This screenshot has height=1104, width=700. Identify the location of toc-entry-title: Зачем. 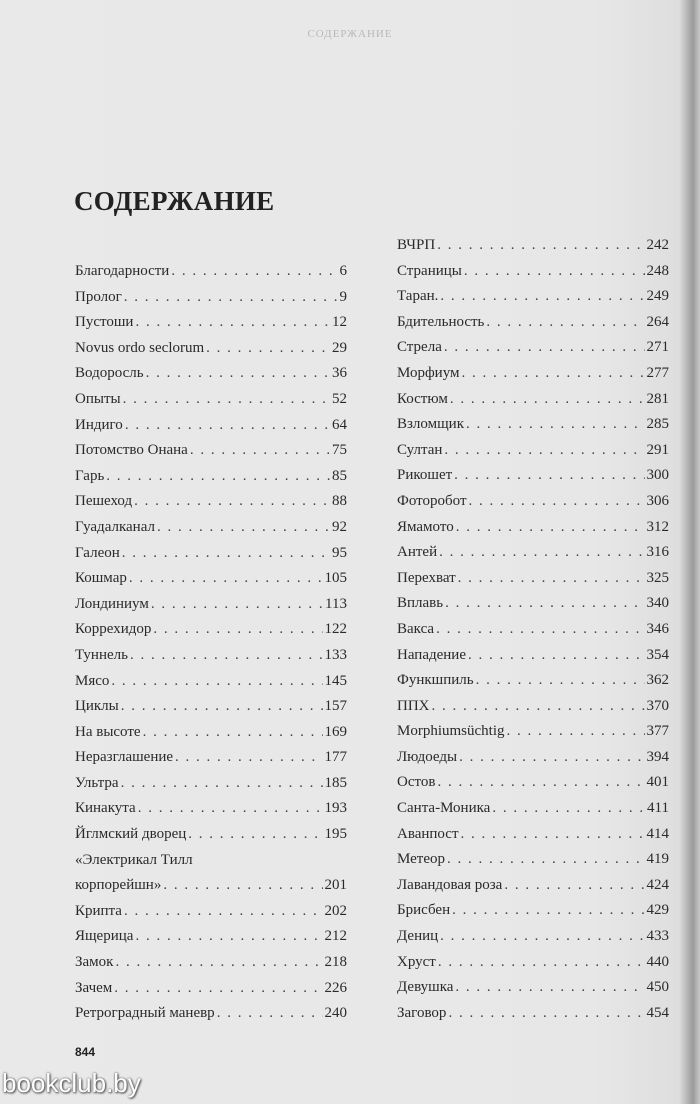
(94, 987).